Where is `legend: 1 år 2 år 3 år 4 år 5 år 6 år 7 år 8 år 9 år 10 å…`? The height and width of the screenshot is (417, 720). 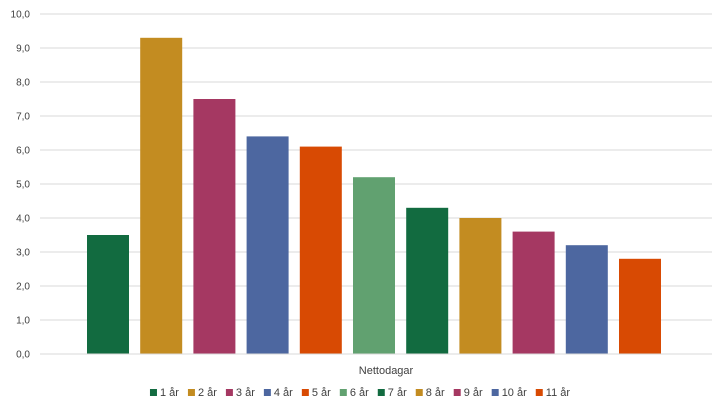
legend: 1 år 2 år 3 år 4 år 5 år 6 år 7 år 8 år 9 år 10 å… is located at coordinates (360, 393).